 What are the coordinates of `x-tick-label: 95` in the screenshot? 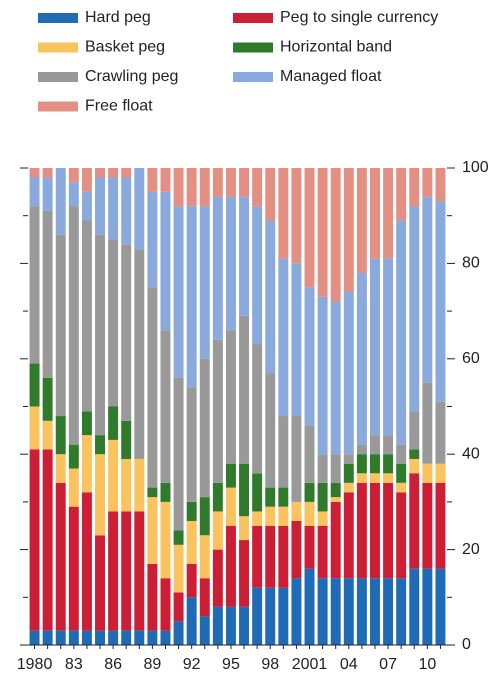 It's located at (231, 664).